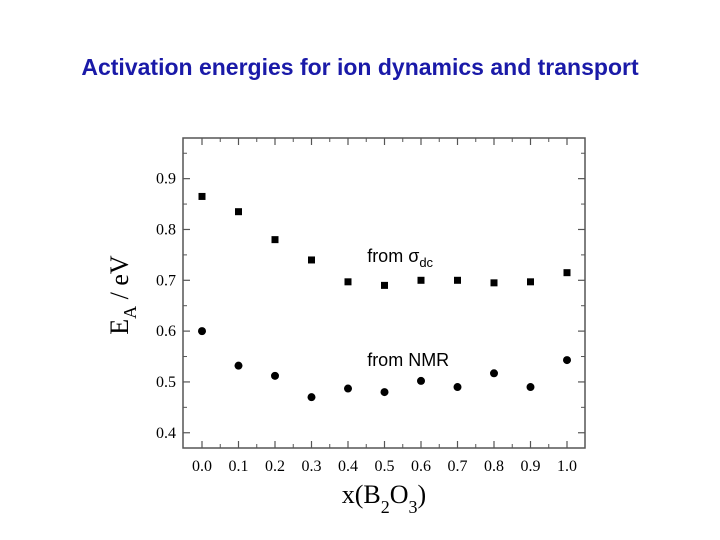 The image size is (720, 540). I want to click on y-tick-label: 0.5, so click(166, 382).